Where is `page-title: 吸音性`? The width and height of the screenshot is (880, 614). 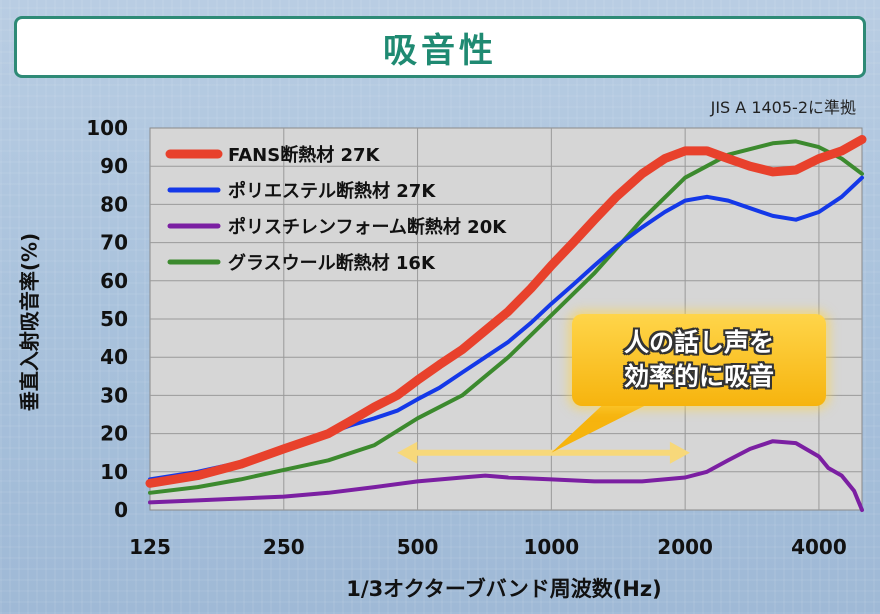
page-title: 吸音性 is located at coordinates (440, 50).